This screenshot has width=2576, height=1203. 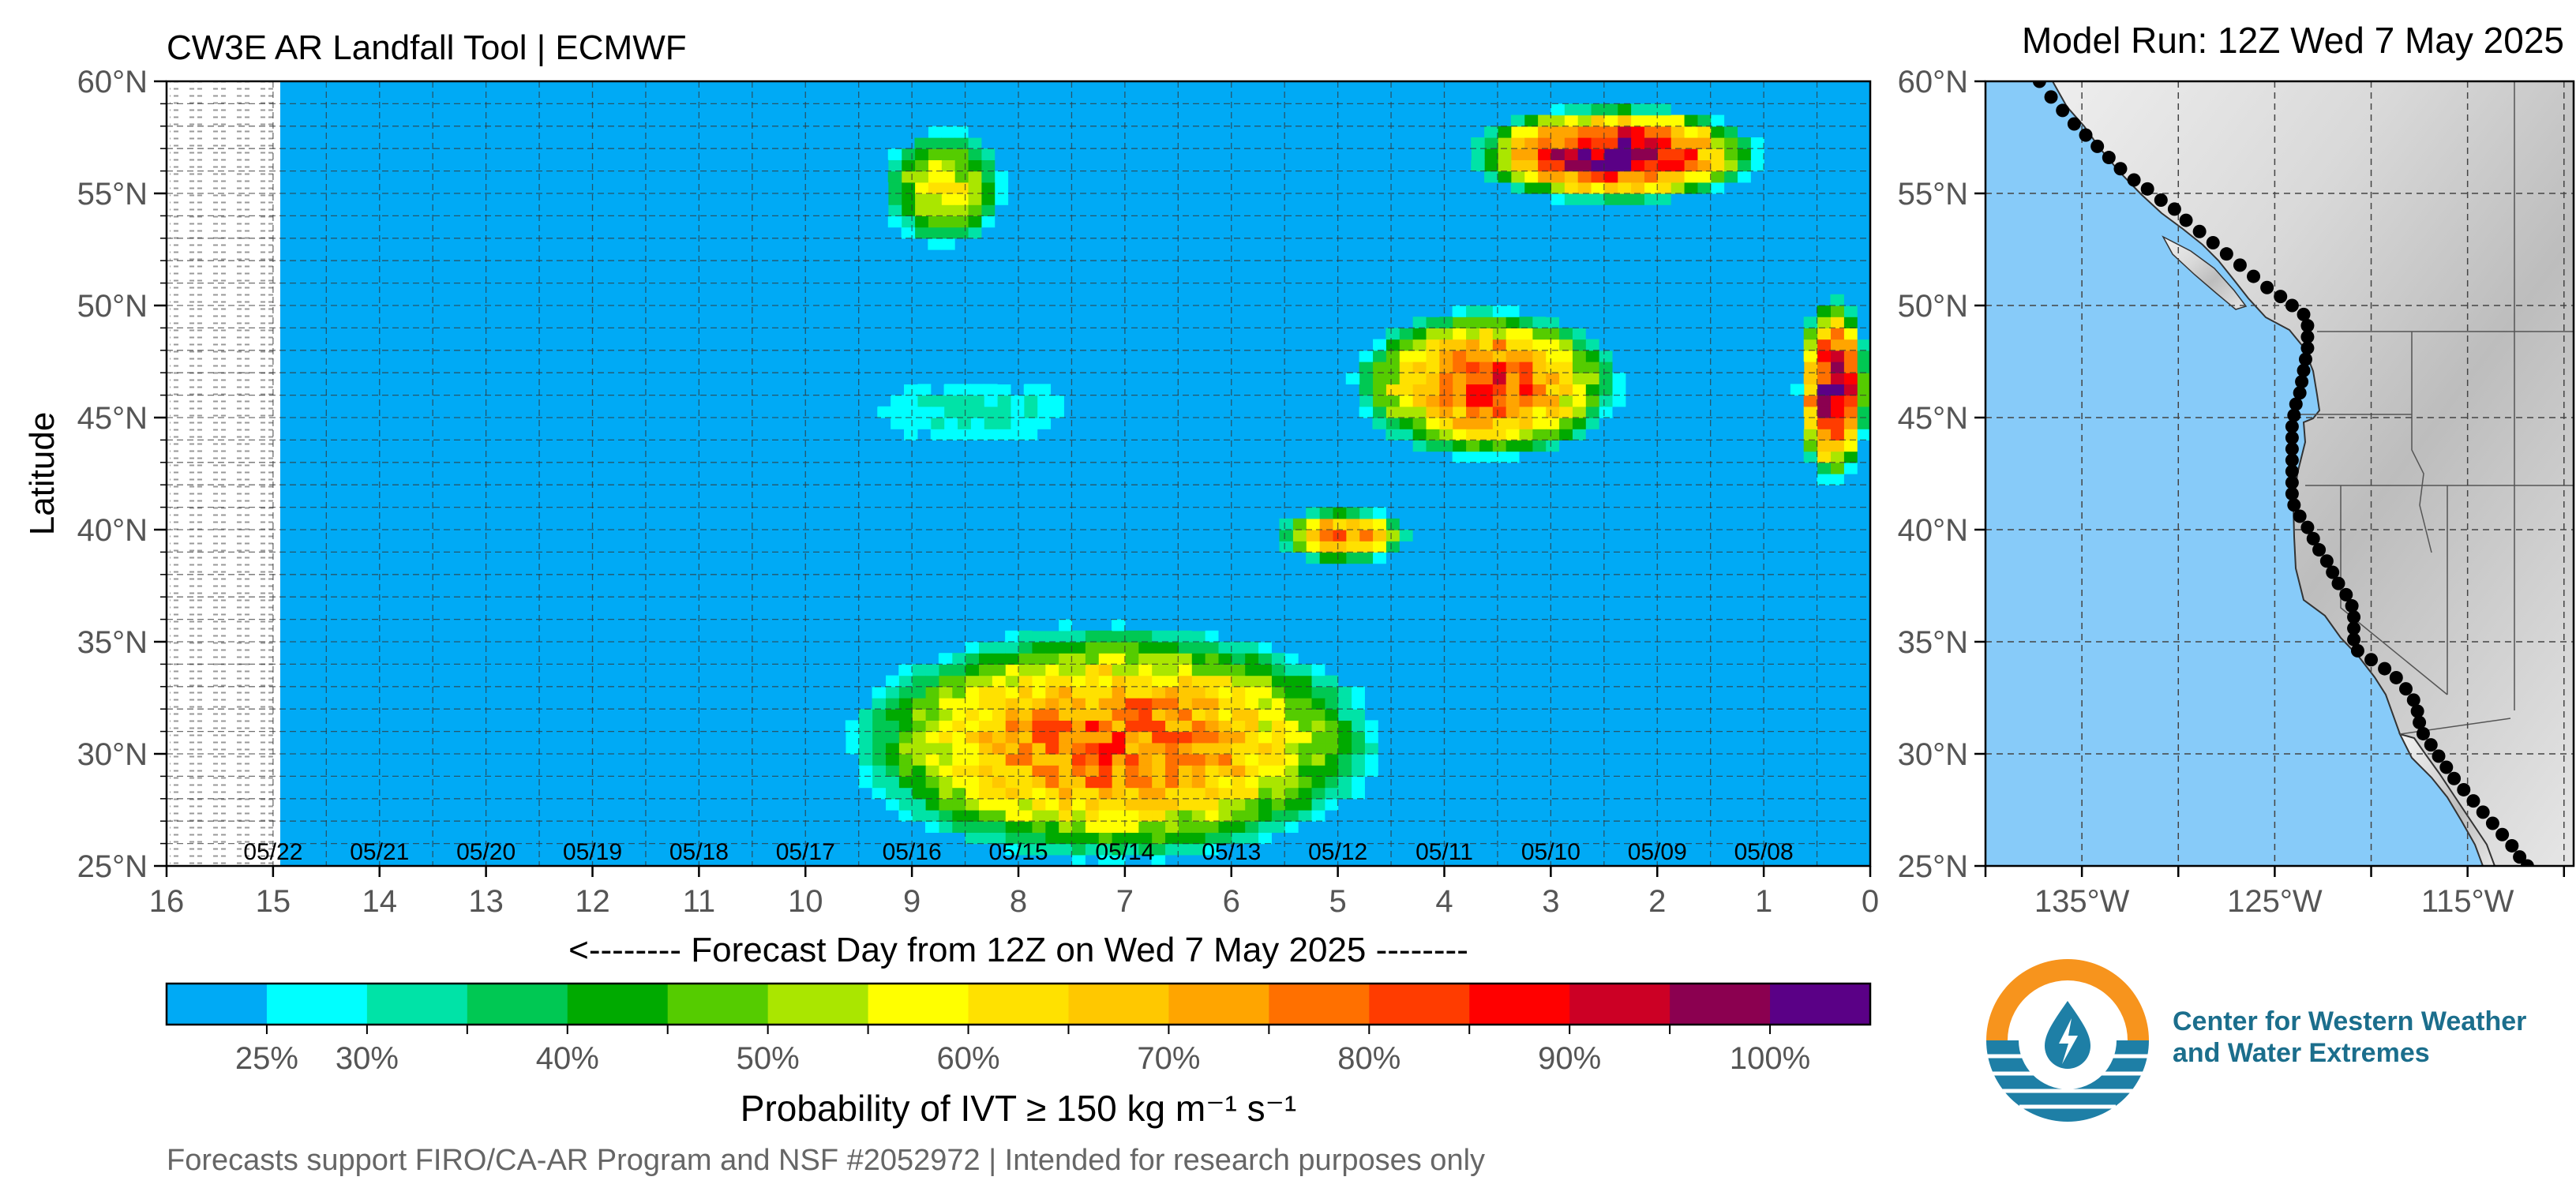 I want to click on logo-text-line2: and Water Extremes, so click(x=2301, y=1053).